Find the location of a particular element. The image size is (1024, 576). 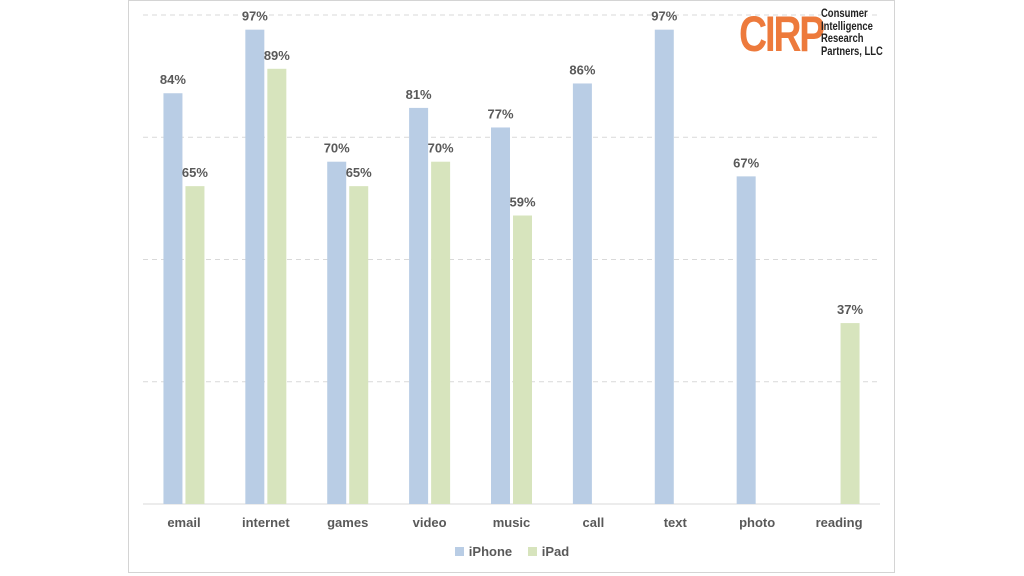

logo-mark: CIRP is located at coordinates (782, 34).